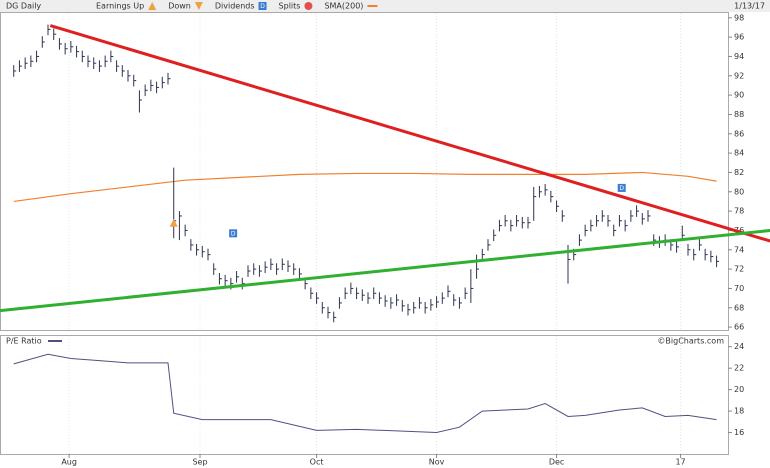 This screenshot has height=468, width=770. I want to click on y-tick-label: 18, so click(739, 411).